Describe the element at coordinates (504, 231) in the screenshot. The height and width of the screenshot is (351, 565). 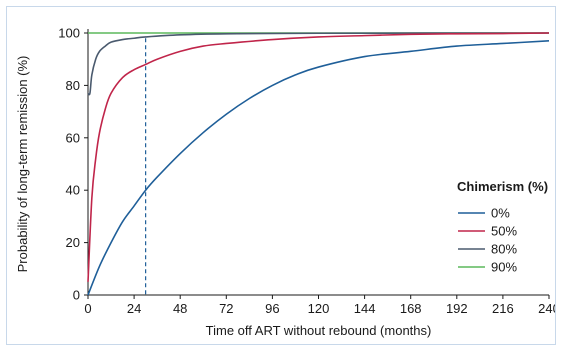
I see `legend-label: 50%` at that location.